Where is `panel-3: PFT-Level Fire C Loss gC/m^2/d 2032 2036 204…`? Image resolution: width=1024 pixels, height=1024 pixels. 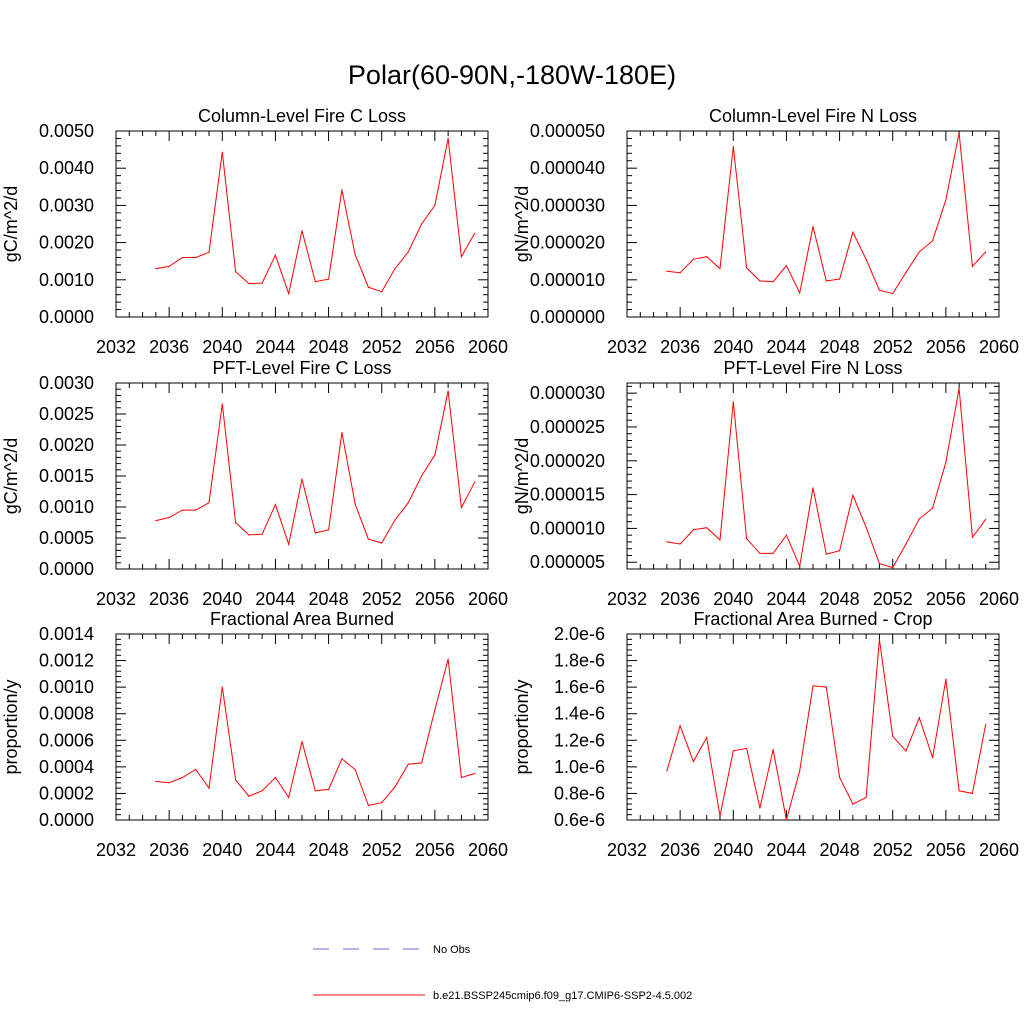 panel-3: PFT-Level Fire C Loss gC/m^2/d 2032 2036 204… is located at coordinates (254, 483).